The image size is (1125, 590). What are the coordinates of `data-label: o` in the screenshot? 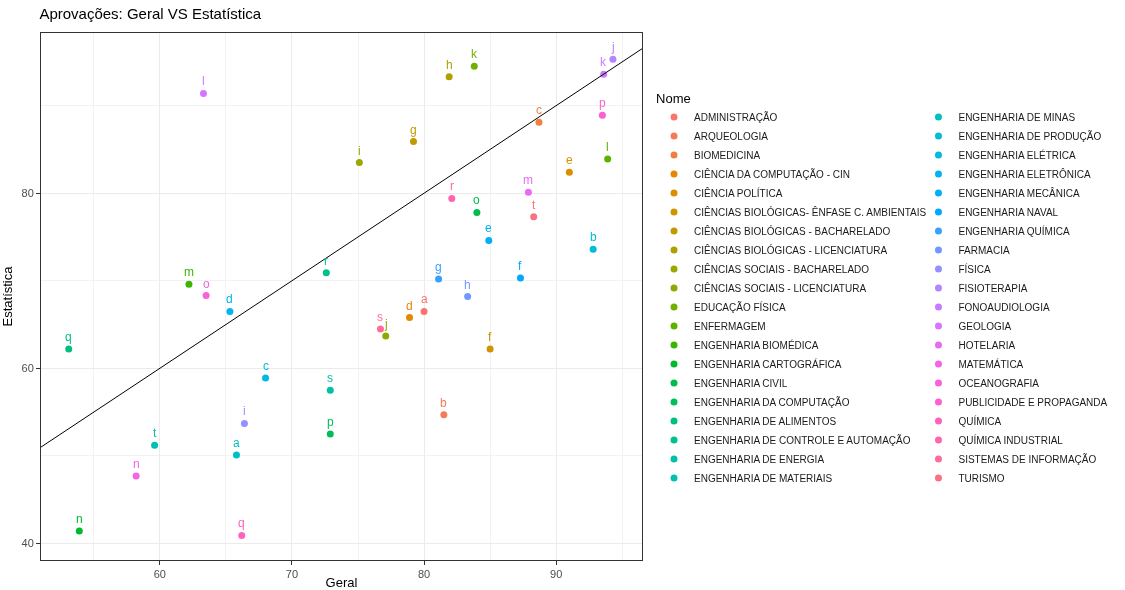 It's located at (206, 284).